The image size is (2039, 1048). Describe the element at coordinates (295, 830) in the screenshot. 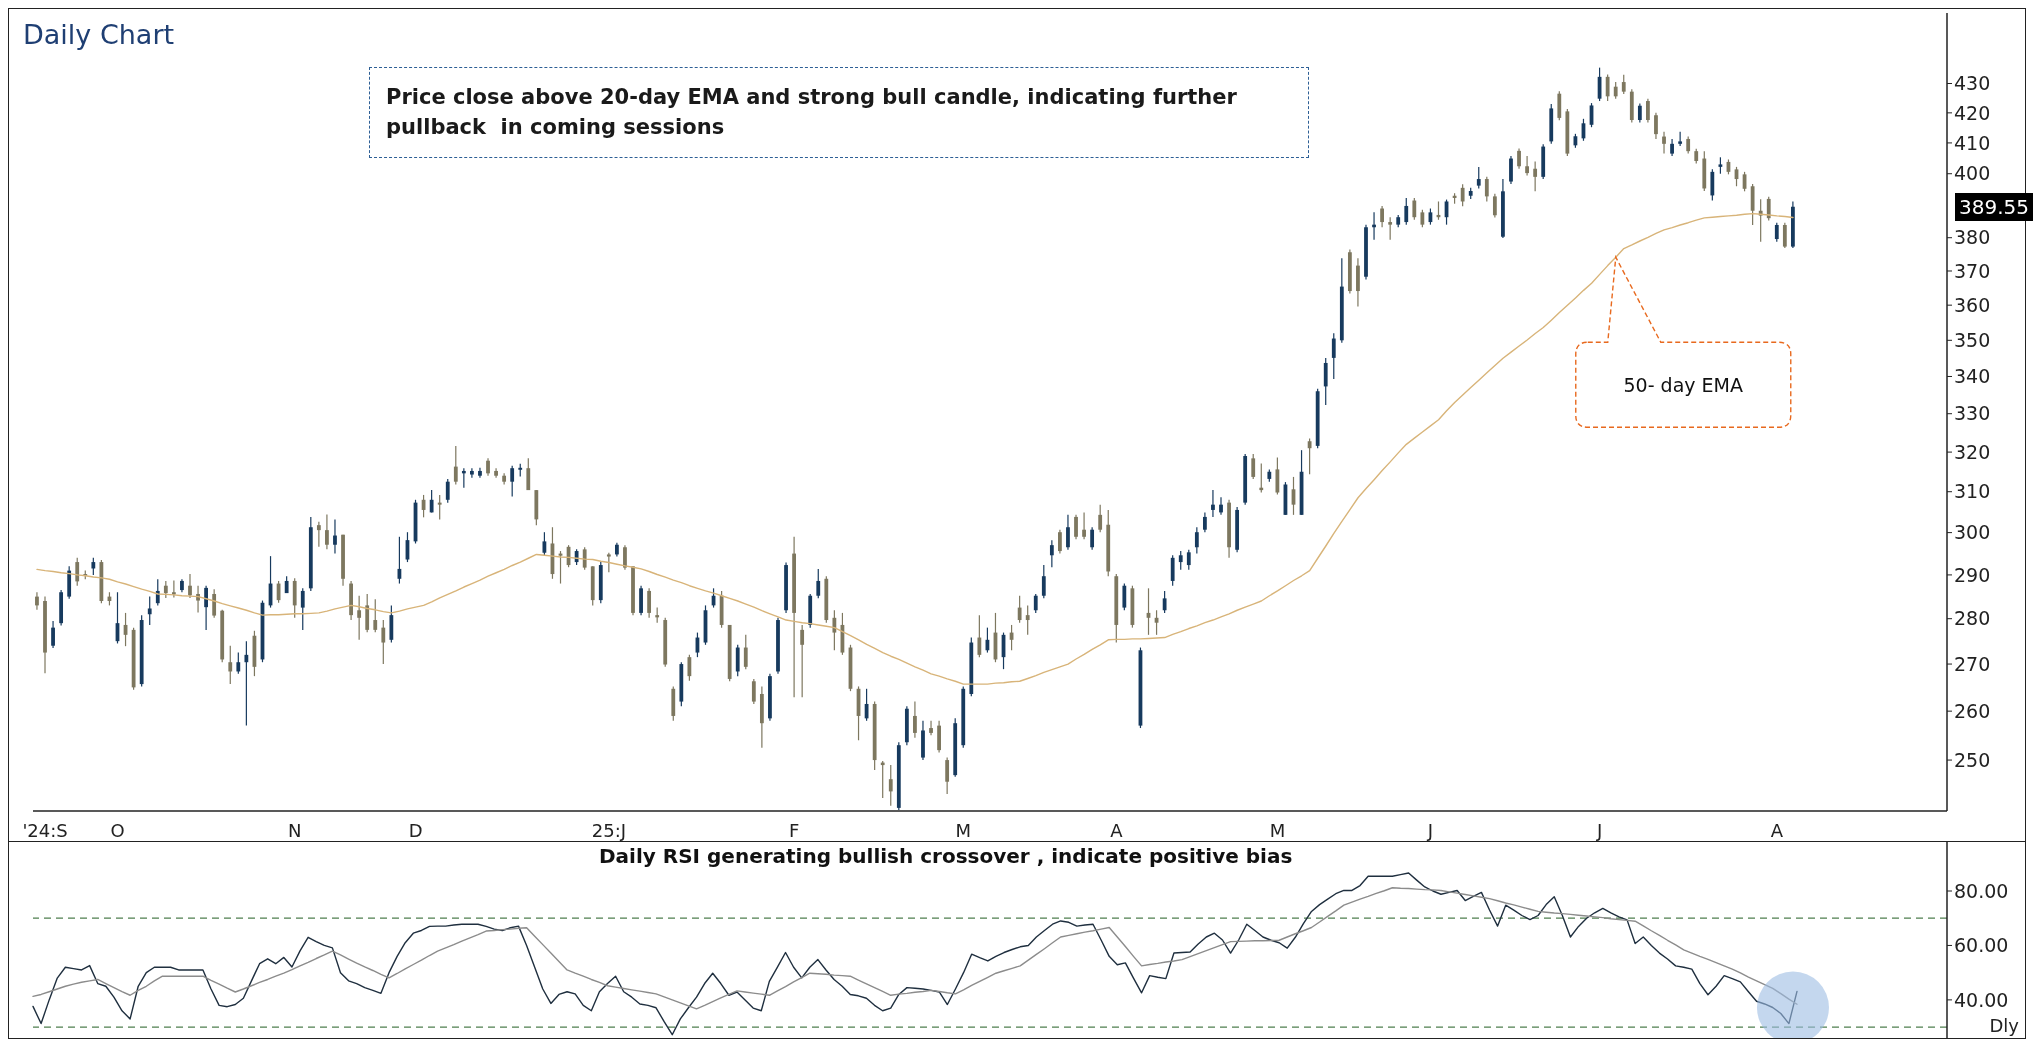

I see `x-tick-label: N` at that location.